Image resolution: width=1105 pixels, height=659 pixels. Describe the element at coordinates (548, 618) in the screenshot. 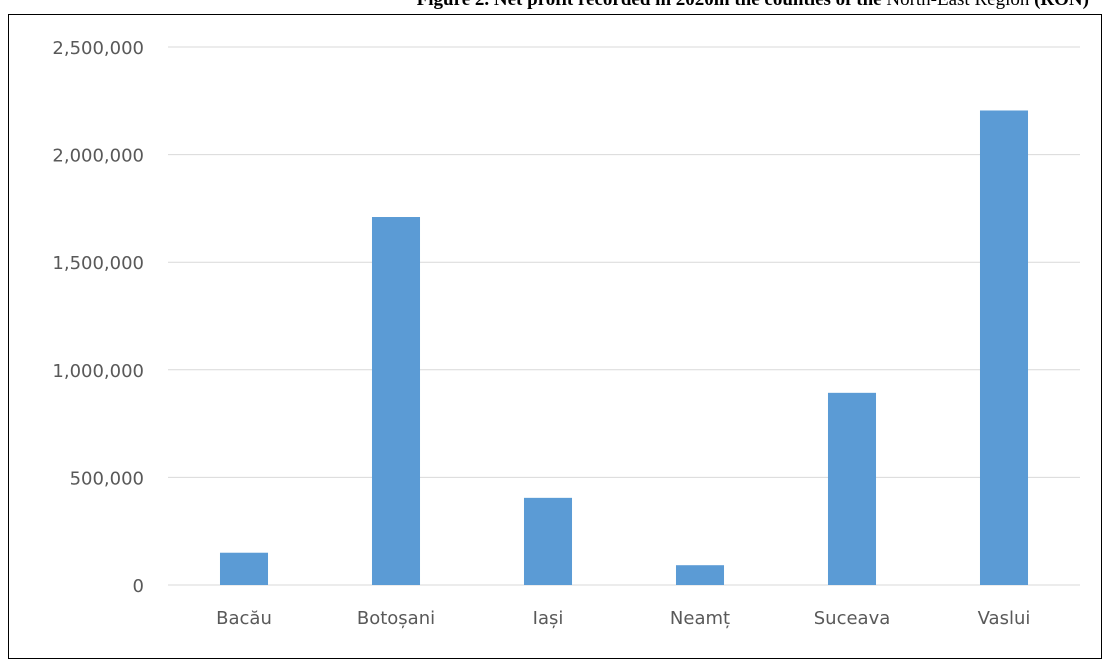

I see `x-tick-label: Iași` at that location.